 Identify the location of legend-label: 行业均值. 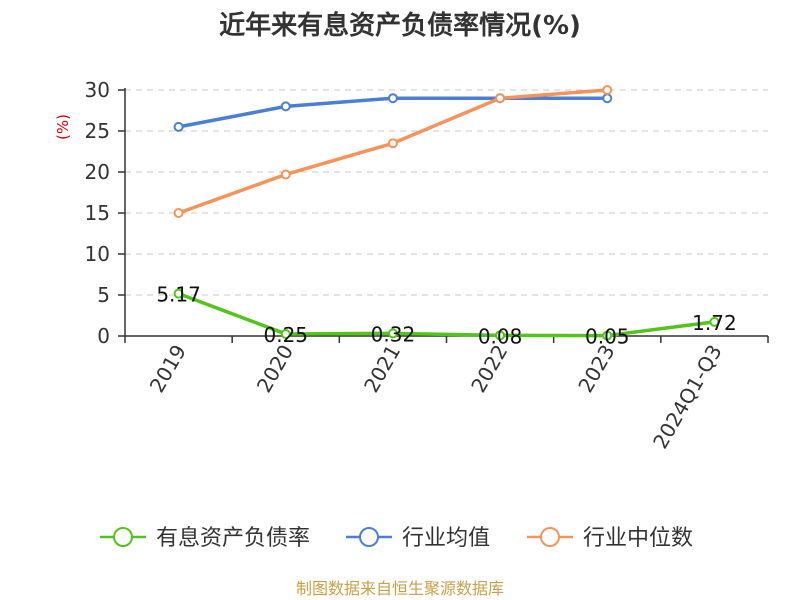
(446, 538).